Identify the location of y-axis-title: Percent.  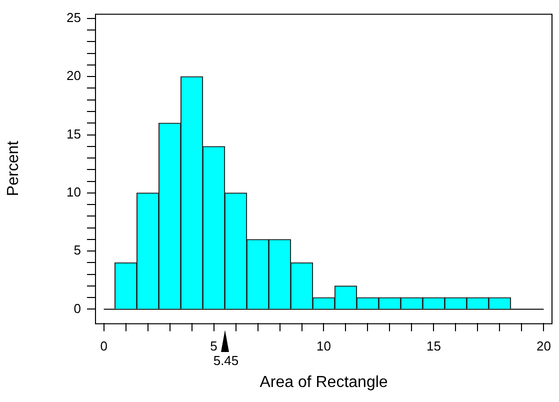
(13, 168).